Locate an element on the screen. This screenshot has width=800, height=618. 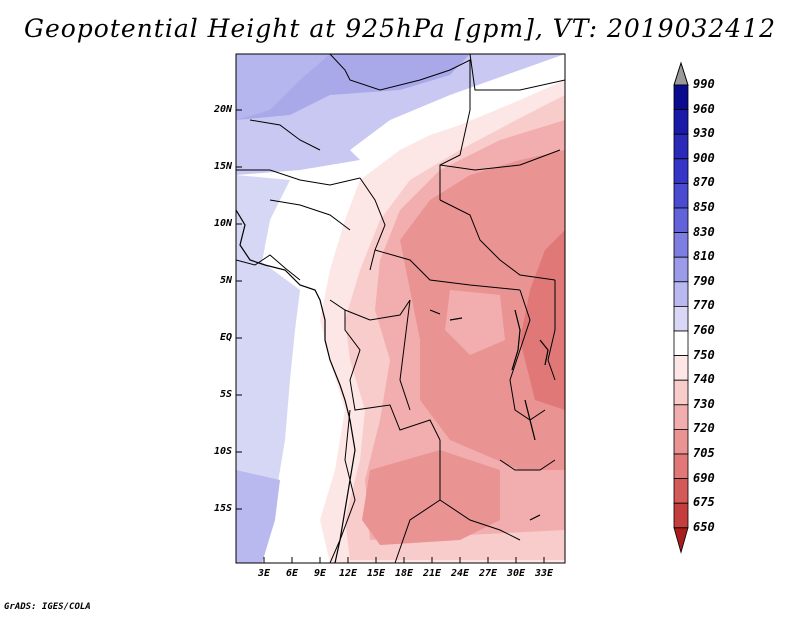
lon-tick-label: 15E is located at coordinates (376, 573).